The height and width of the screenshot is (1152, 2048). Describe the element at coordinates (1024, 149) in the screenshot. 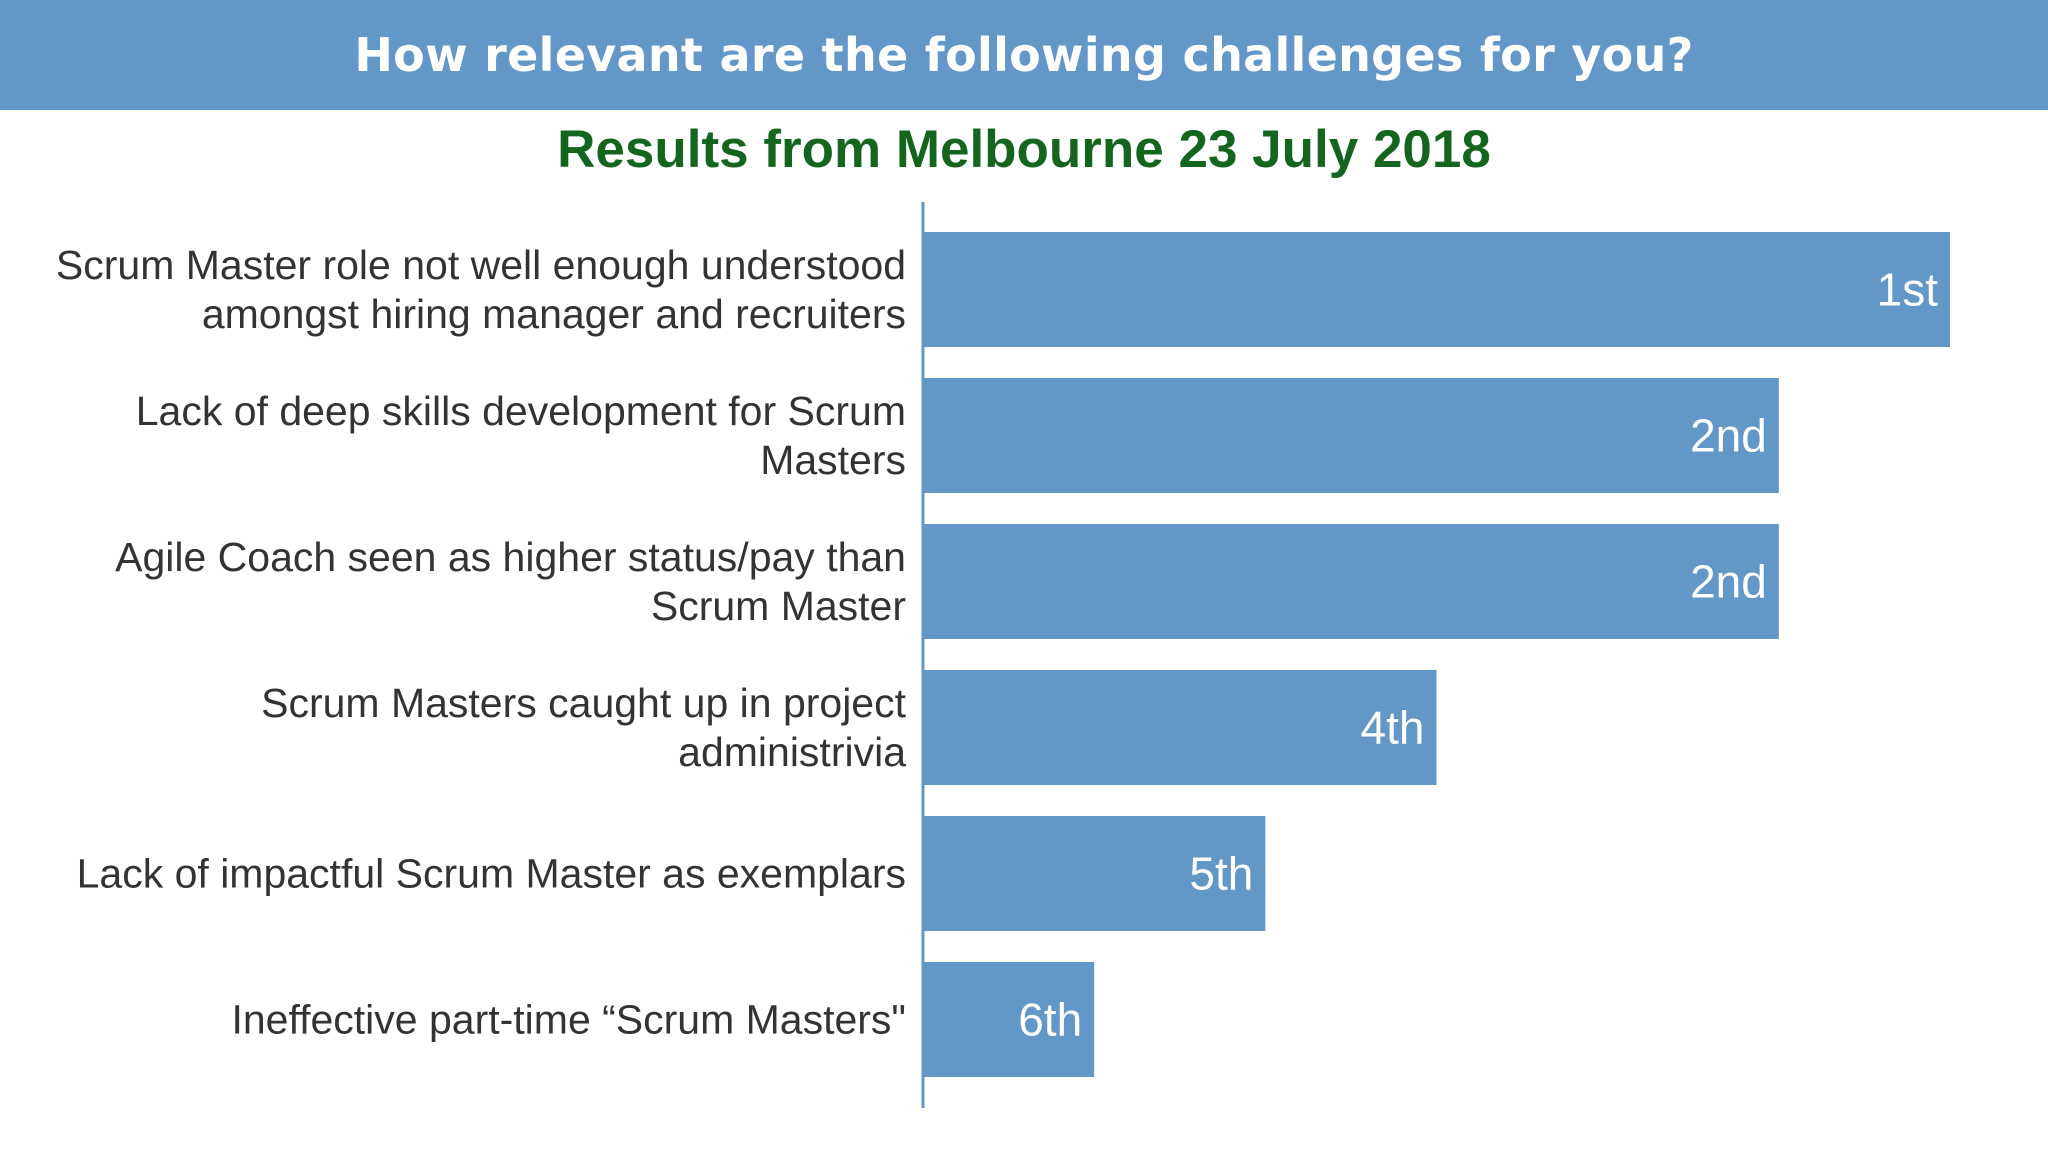

I see `chart-subtitle: Results from Melbourne 23 July 2018` at that location.